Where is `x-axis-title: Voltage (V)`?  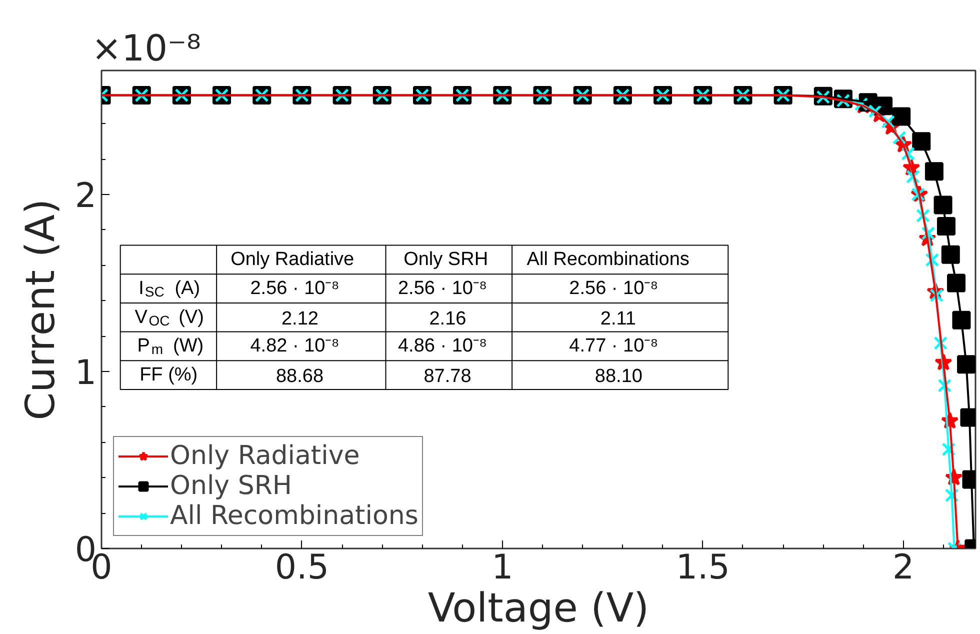 x-axis-title: Voltage (V) is located at coordinates (539, 609).